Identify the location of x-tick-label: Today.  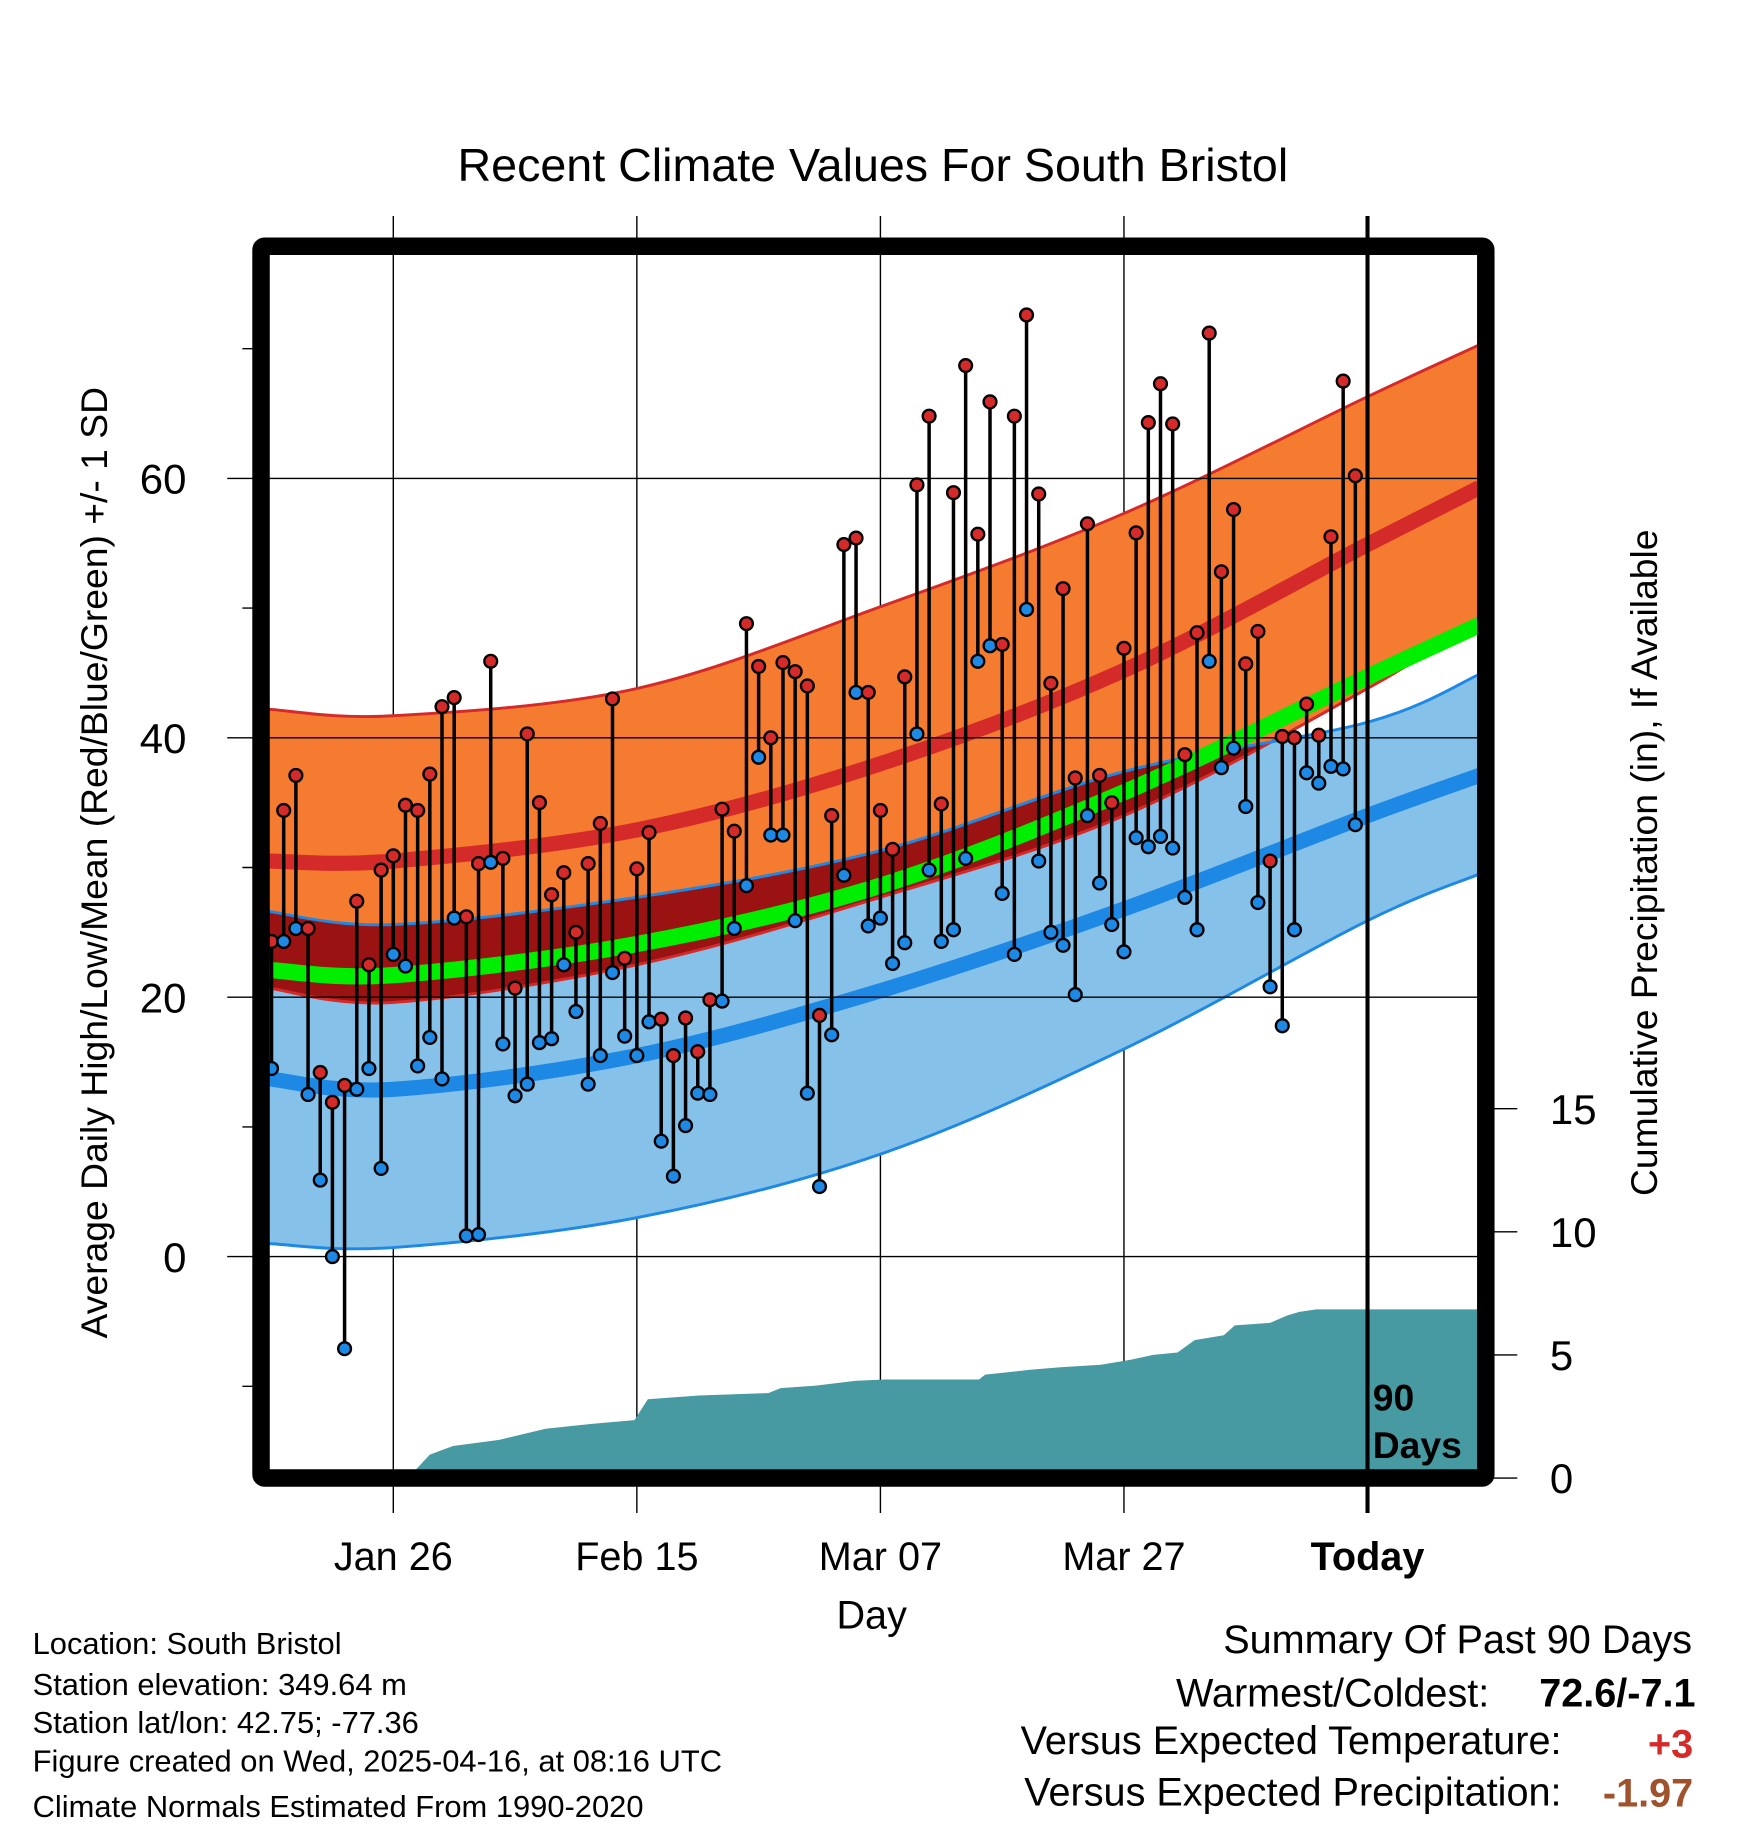
(1368, 1557).